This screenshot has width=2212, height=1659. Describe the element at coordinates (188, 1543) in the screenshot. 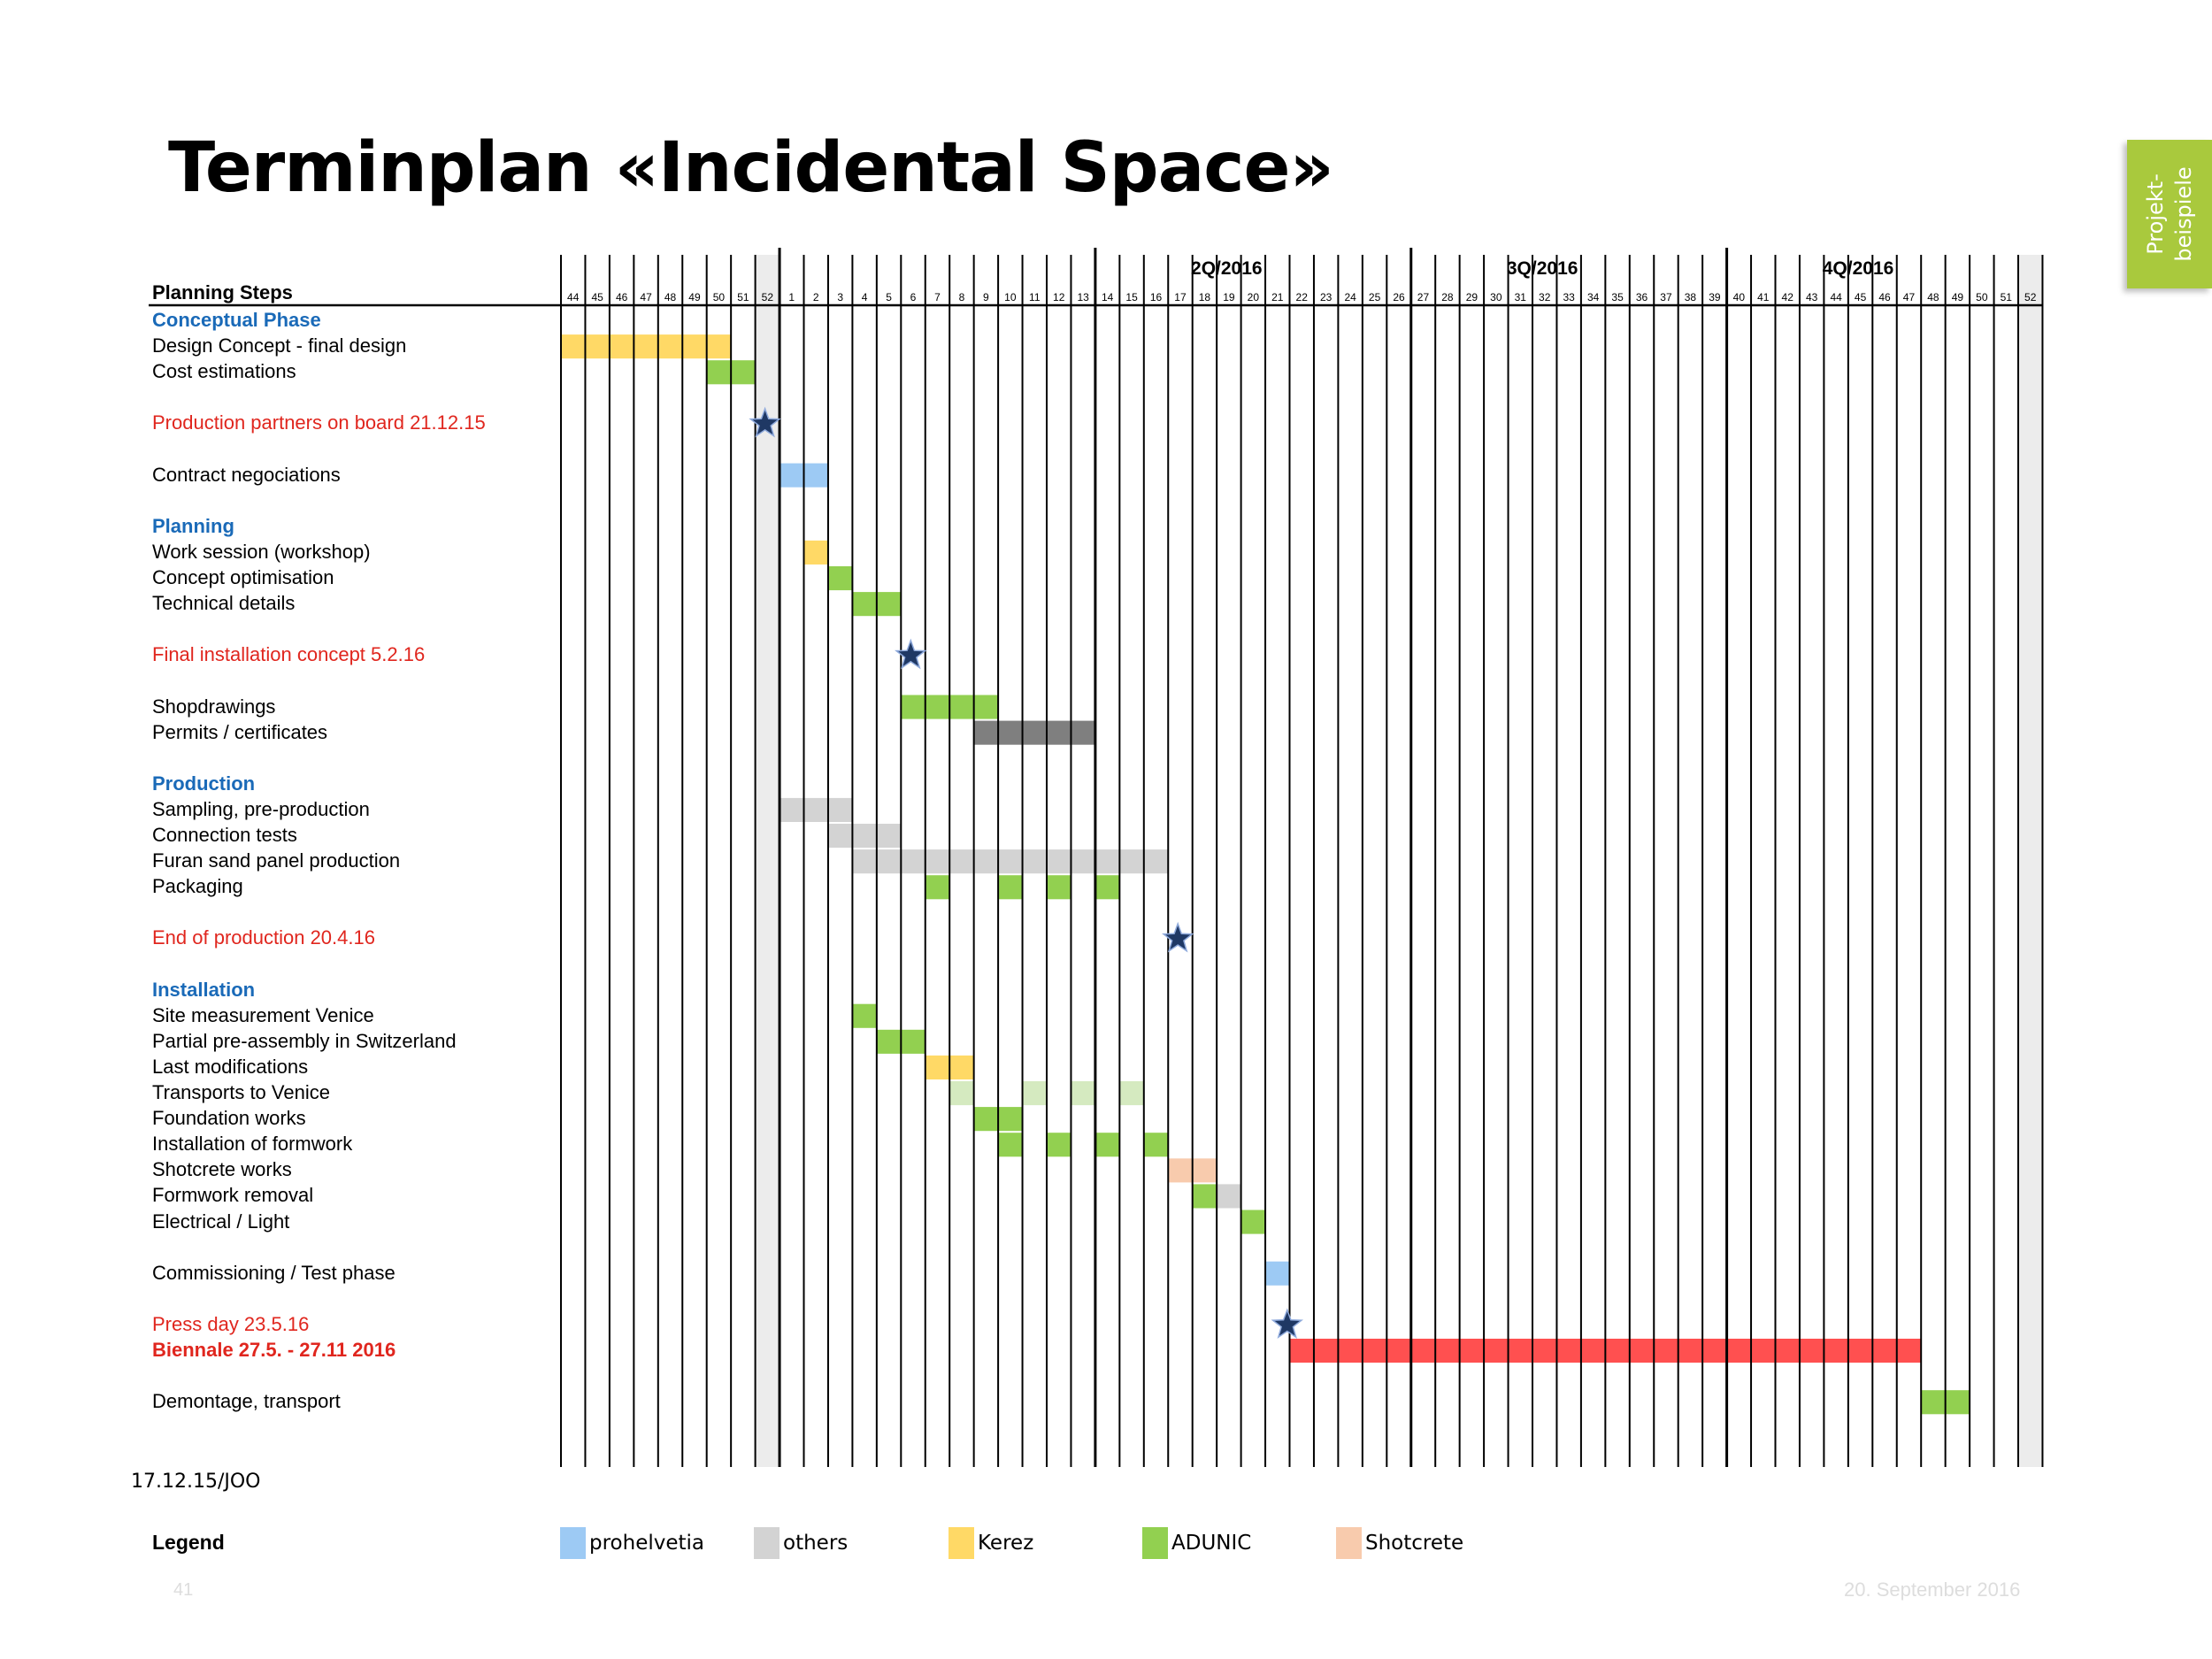

I see `legend-title: Legend` at that location.